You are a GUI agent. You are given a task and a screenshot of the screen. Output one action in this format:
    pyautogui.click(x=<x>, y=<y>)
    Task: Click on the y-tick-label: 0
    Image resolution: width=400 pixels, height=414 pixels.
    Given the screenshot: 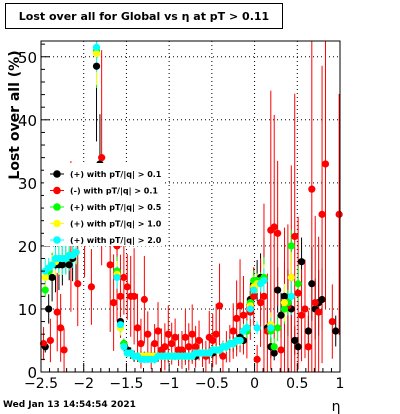 What is the action you would take?
    pyautogui.click(x=32, y=373)
    